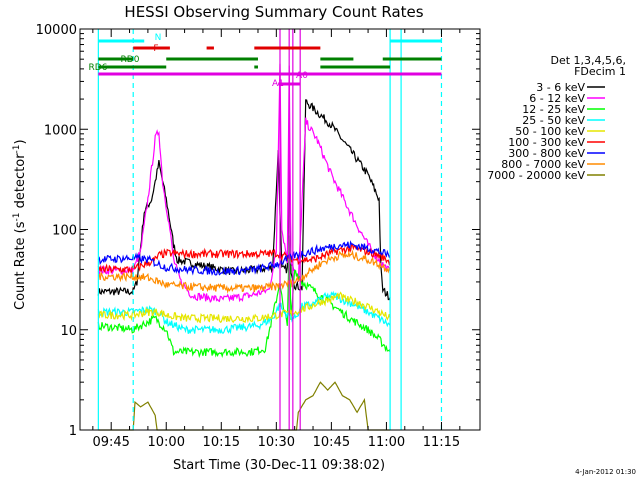 Image resolution: width=640 pixels, height=480 pixels. Describe the element at coordinates (553, 109) in the screenshot. I see `legend-label-2: 12 - 25 keV` at that location.